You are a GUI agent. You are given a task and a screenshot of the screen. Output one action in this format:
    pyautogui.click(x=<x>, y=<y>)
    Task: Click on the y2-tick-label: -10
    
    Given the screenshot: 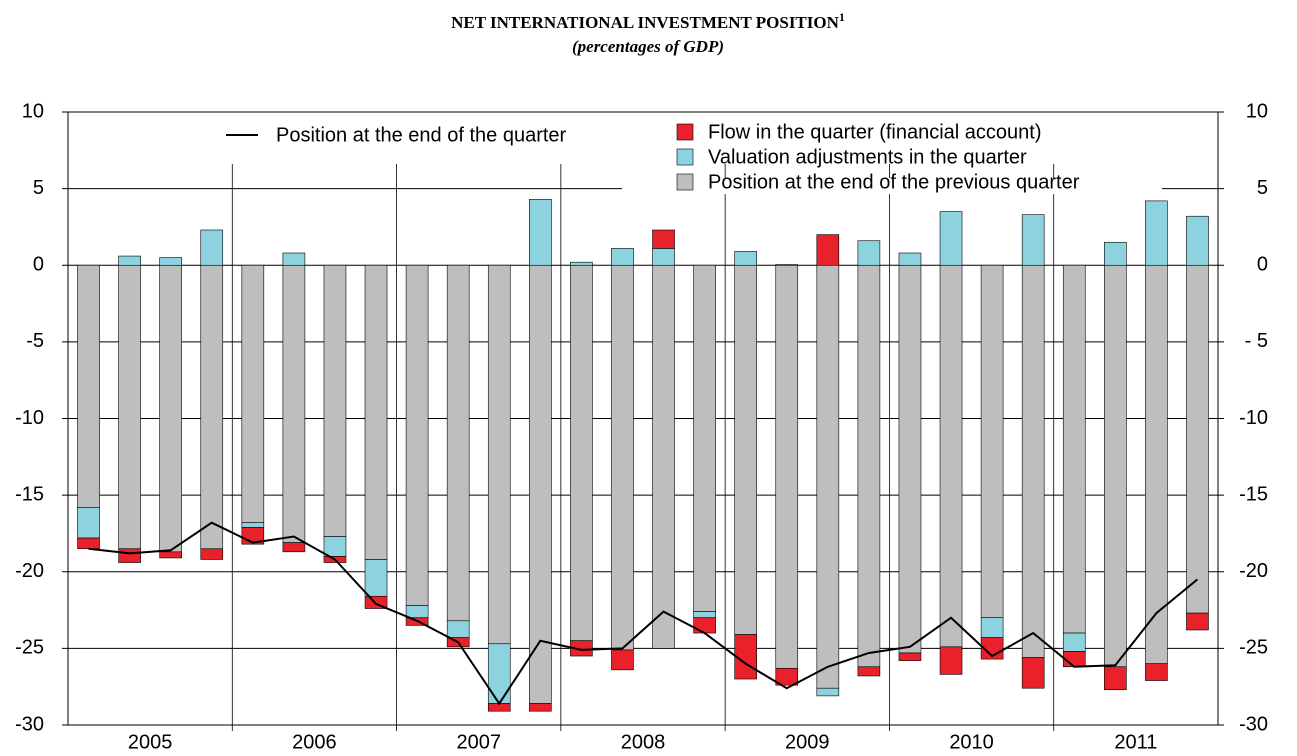 What is the action you would take?
    pyautogui.click(x=1253, y=418)
    